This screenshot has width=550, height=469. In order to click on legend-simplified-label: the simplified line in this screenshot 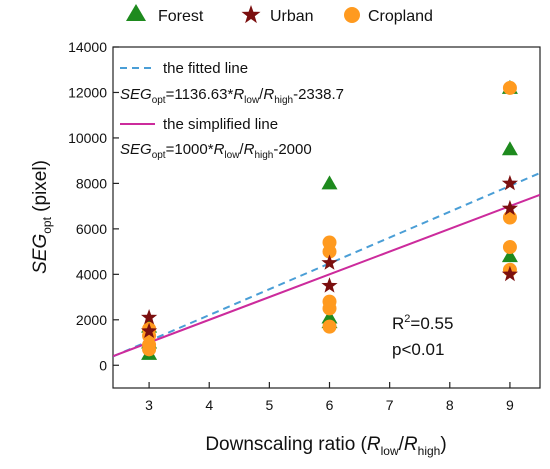, I will do `click(220, 124)`.